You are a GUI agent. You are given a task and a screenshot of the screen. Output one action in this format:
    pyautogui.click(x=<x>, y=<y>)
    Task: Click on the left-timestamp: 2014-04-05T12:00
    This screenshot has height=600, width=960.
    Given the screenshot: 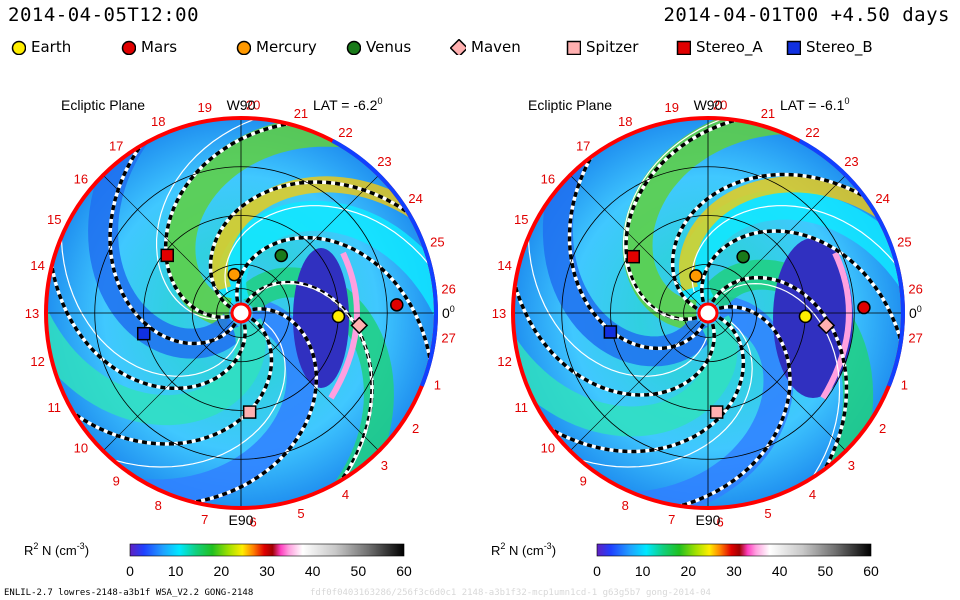 What is the action you would take?
    pyautogui.click(x=104, y=15)
    